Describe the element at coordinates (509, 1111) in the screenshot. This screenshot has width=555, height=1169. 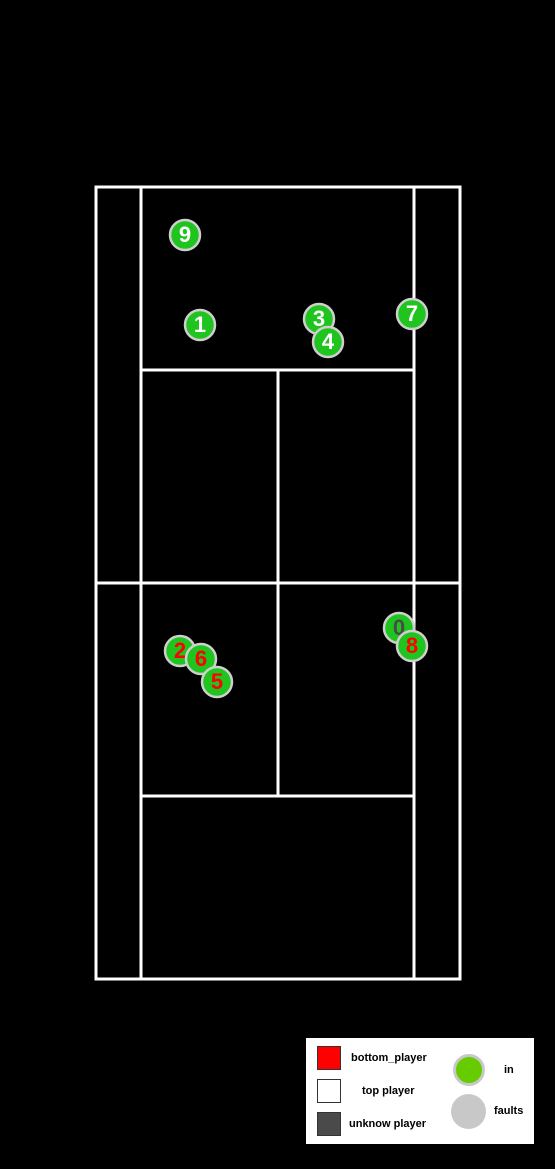
I see `faults-label: faults` at that location.